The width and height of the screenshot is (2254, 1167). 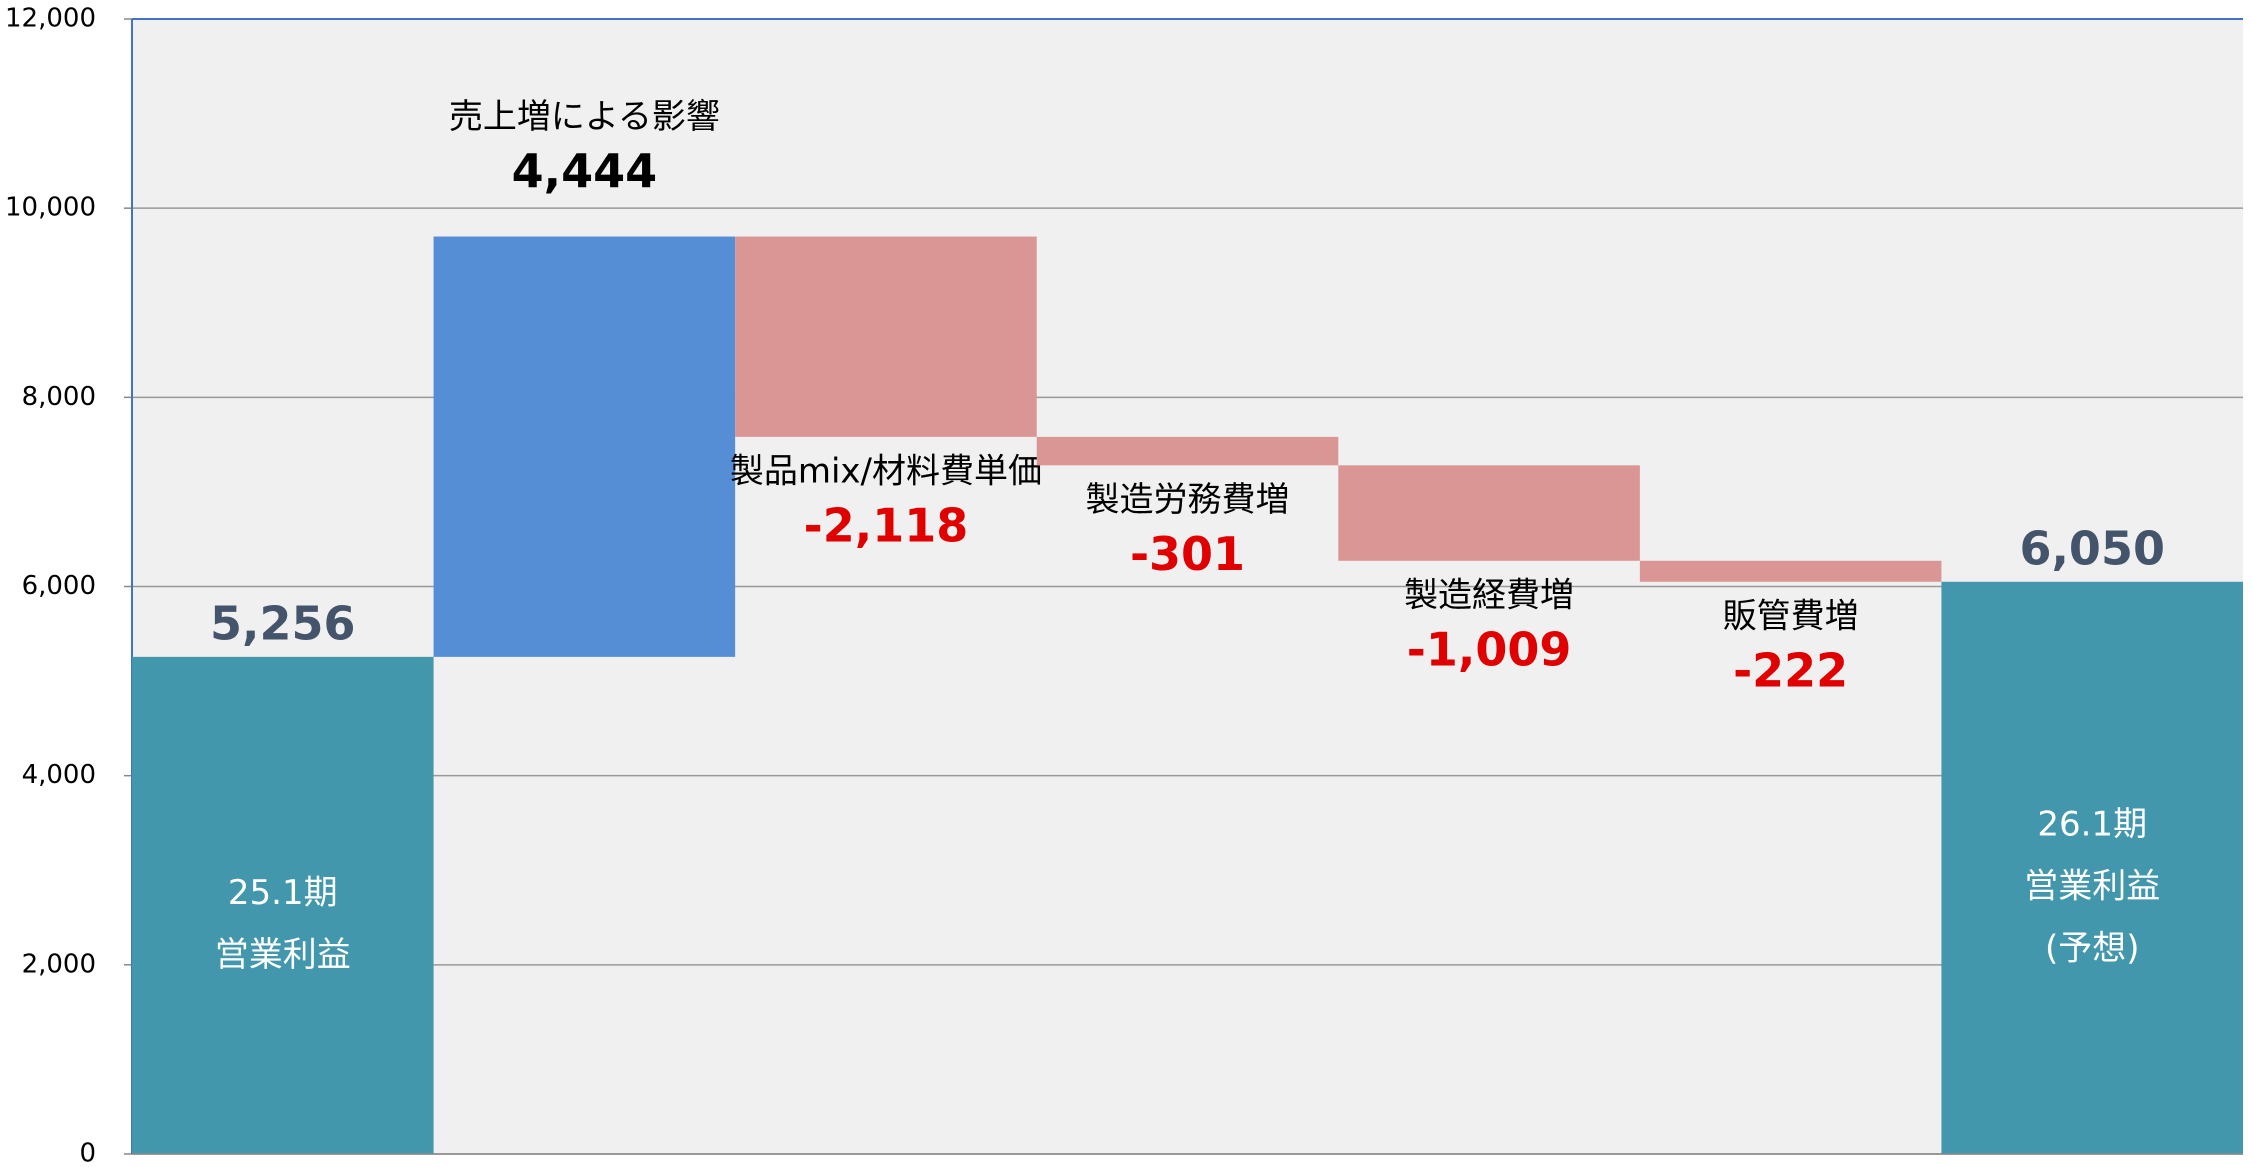 What do you see at coordinates (59, 397) in the screenshot?
I see `y-tick-label: 8,000` at bounding box center [59, 397].